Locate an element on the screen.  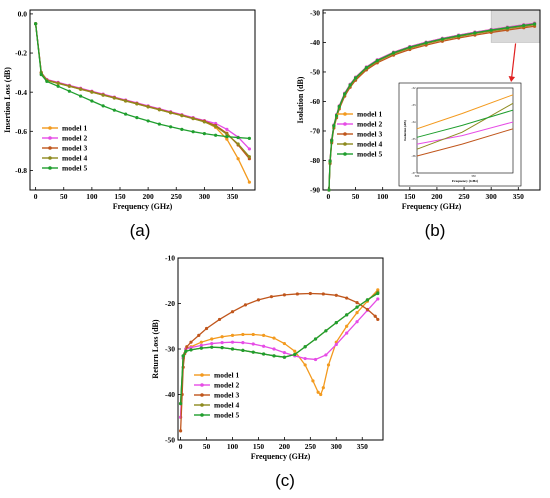
legend-label: model 2 is located at coordinates (369, 124).